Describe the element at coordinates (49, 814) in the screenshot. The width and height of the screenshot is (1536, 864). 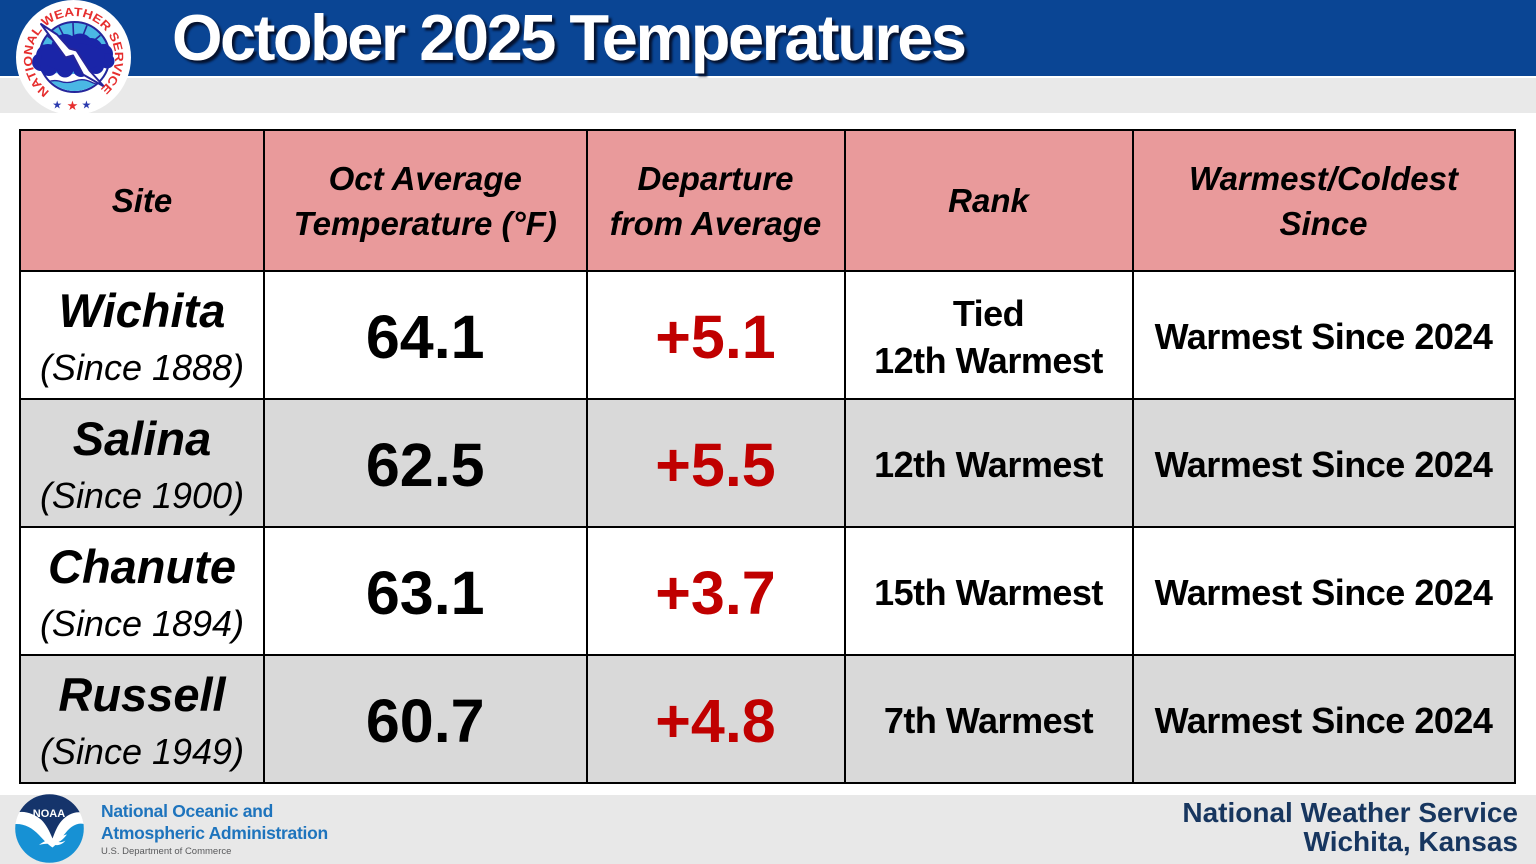
I see `svg-text: NOAA` at that location.